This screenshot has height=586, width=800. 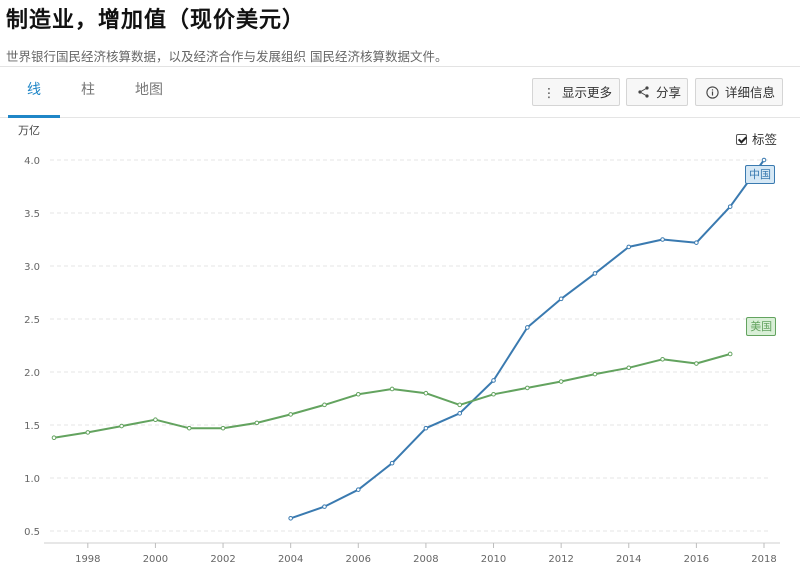 I want to click on x-tick-label: 2018, so click(x=763, y=559).